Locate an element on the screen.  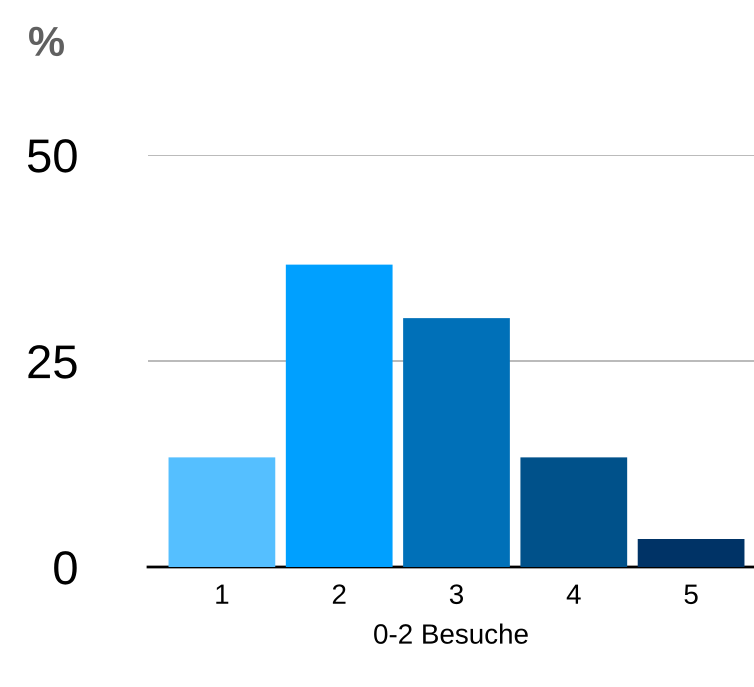
y-axis-title: % is located at coordinates (46, 41).